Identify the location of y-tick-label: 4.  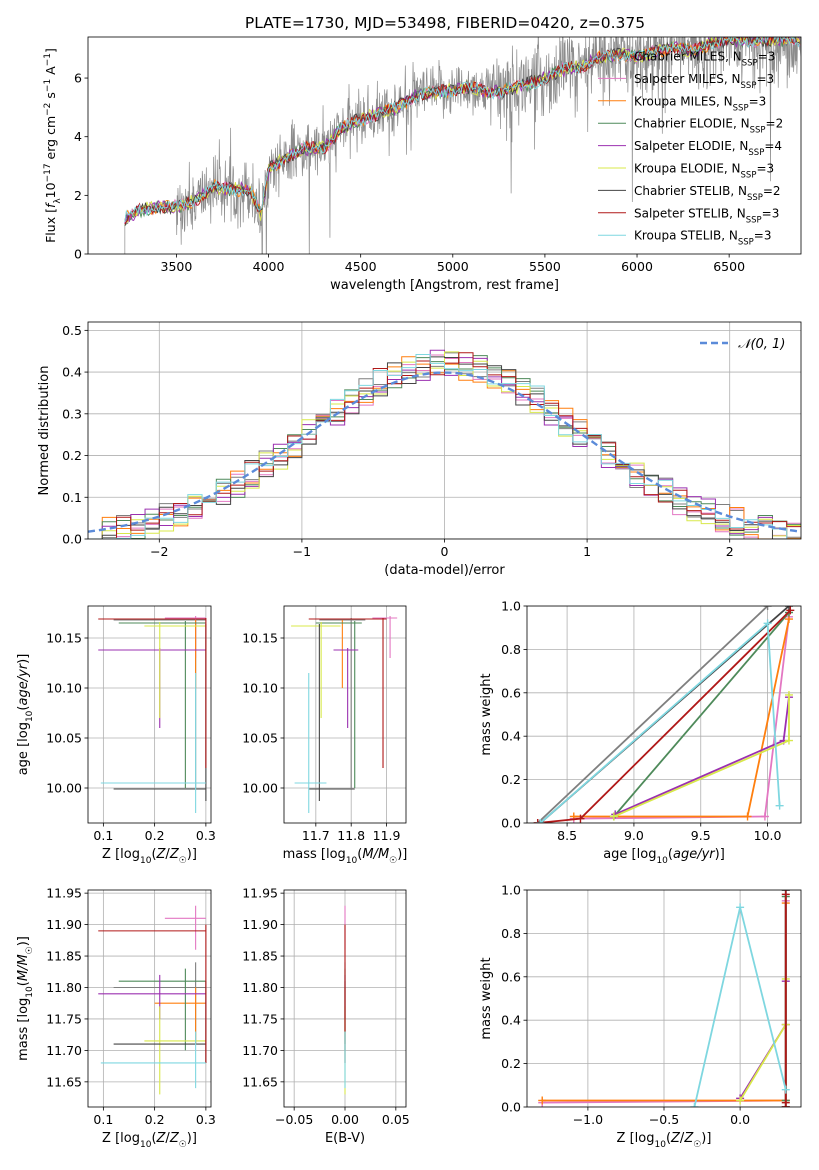
(78, 136).